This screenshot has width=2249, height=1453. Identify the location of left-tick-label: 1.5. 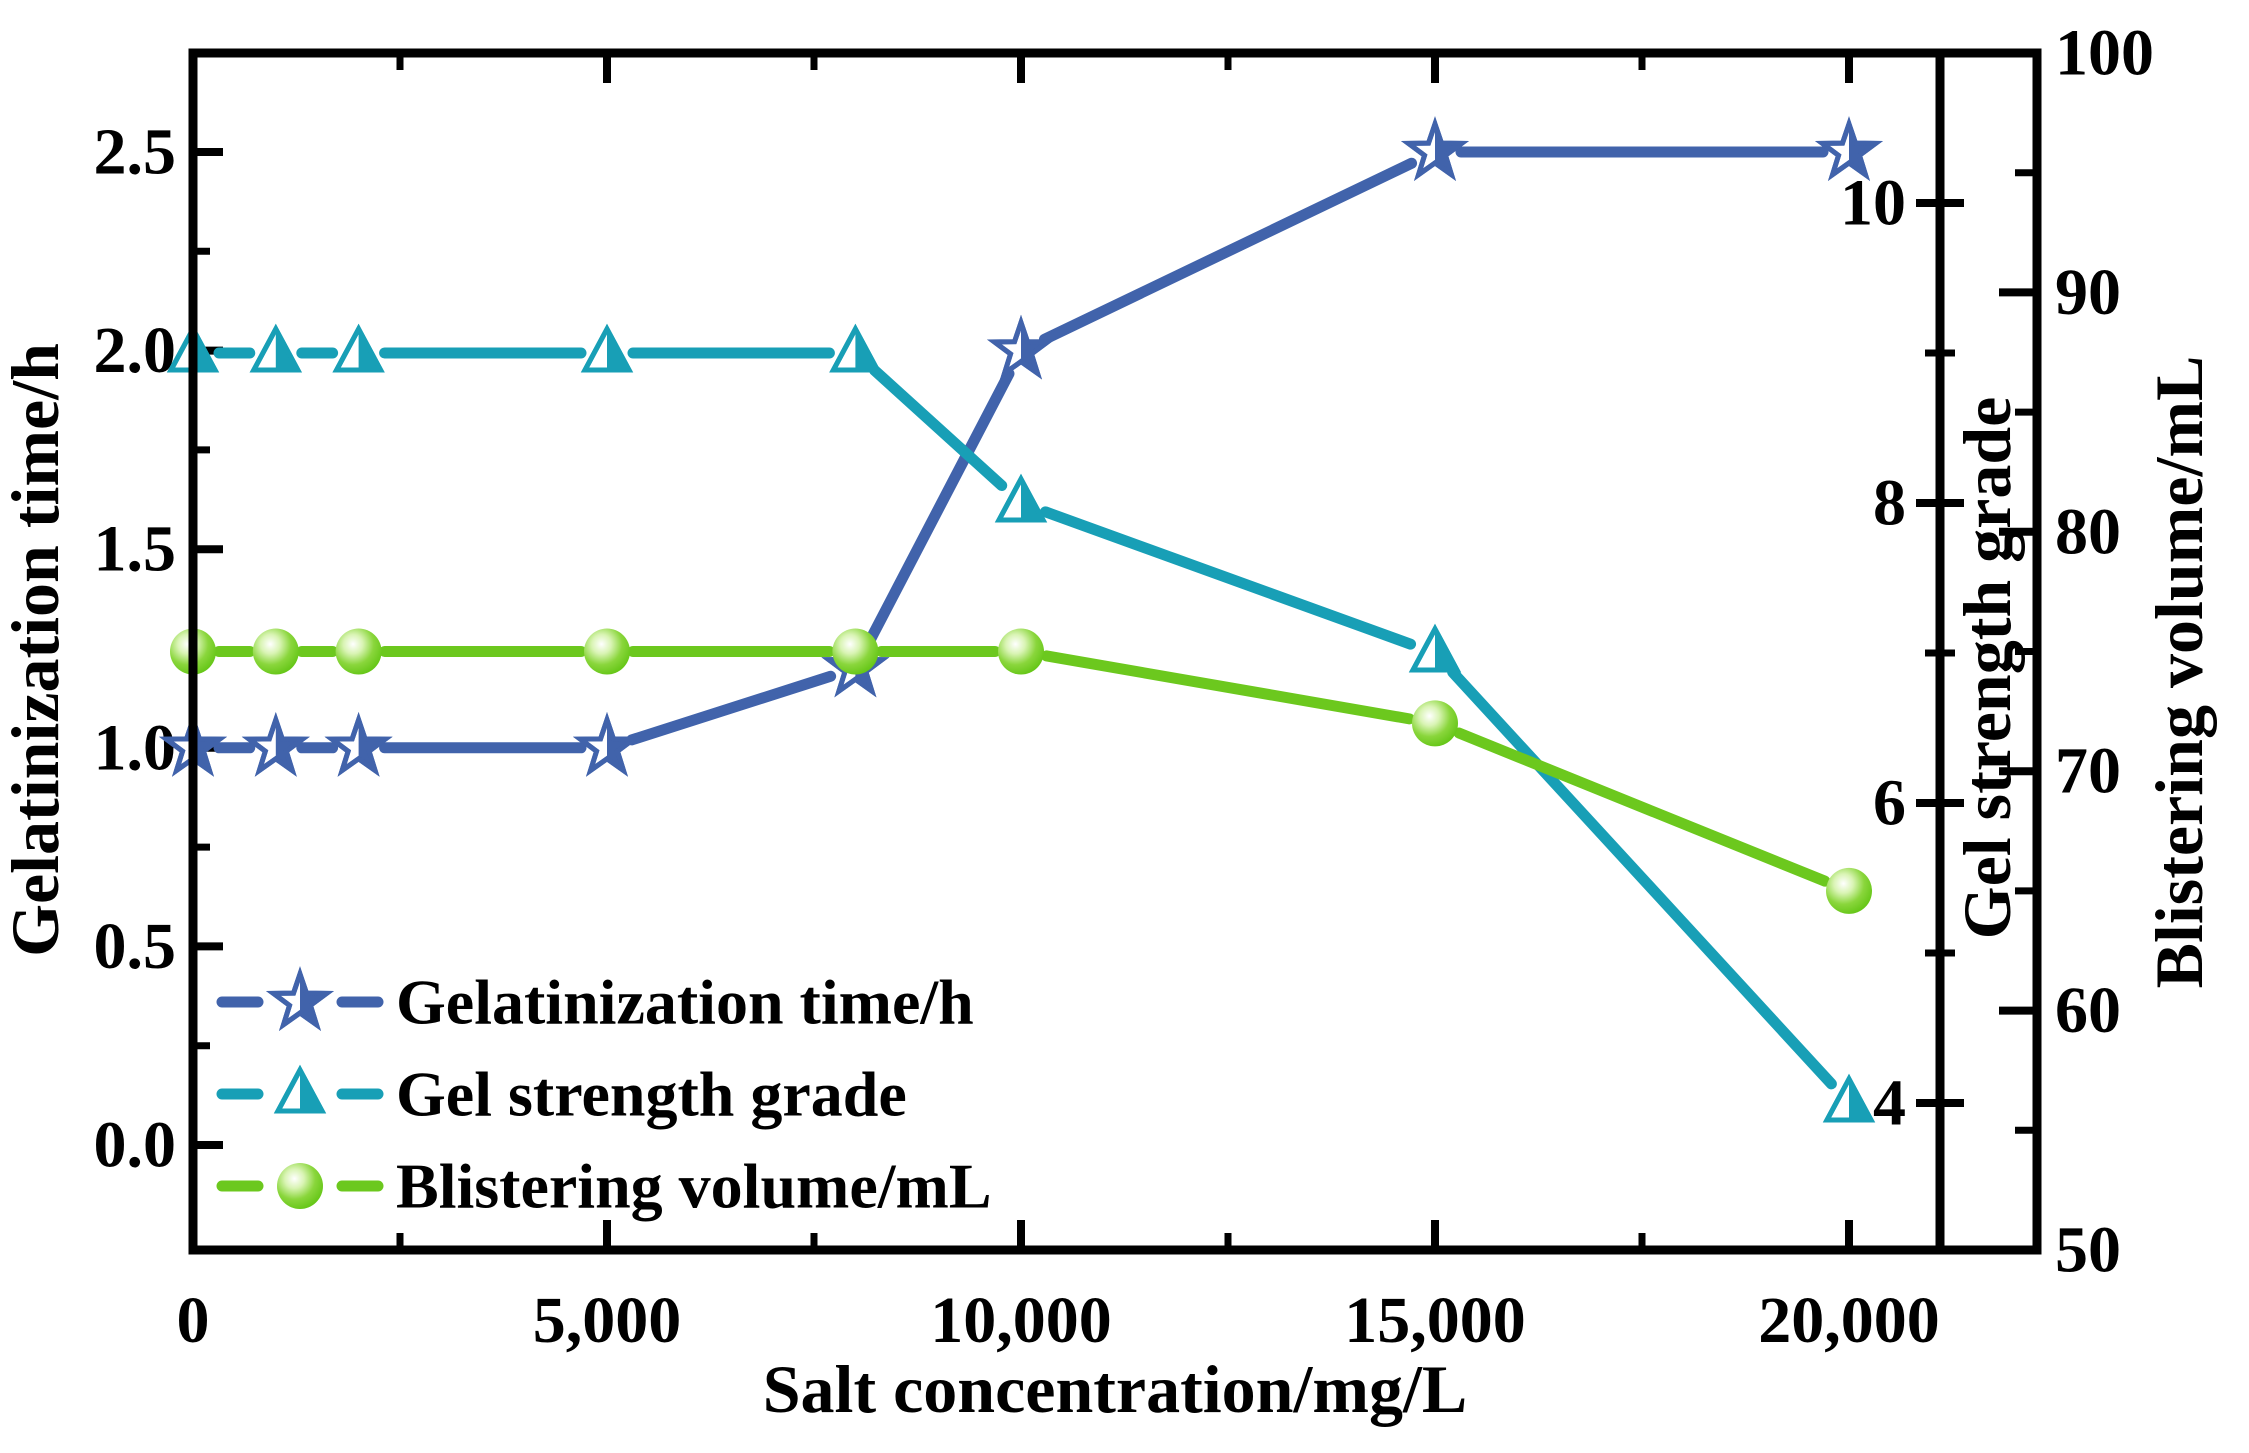
(135, 549).